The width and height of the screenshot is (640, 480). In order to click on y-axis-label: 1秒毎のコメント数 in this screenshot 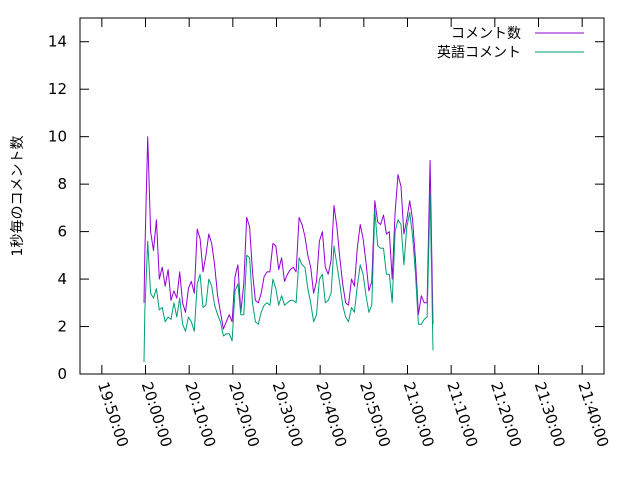, I will do `click(18, 196)`.